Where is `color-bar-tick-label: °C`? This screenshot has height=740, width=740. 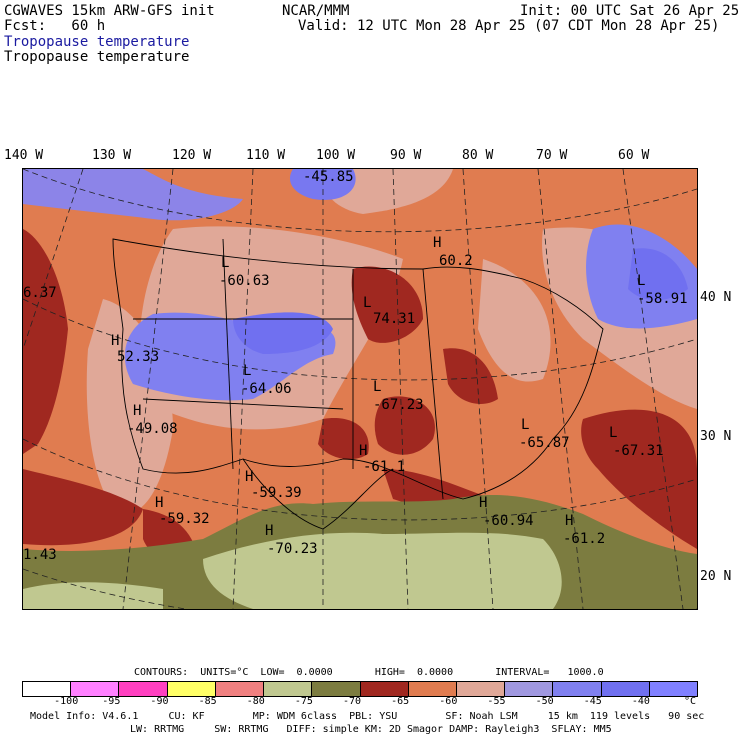
color-bar-tick-label: °C is located at coordinates (690, 701).